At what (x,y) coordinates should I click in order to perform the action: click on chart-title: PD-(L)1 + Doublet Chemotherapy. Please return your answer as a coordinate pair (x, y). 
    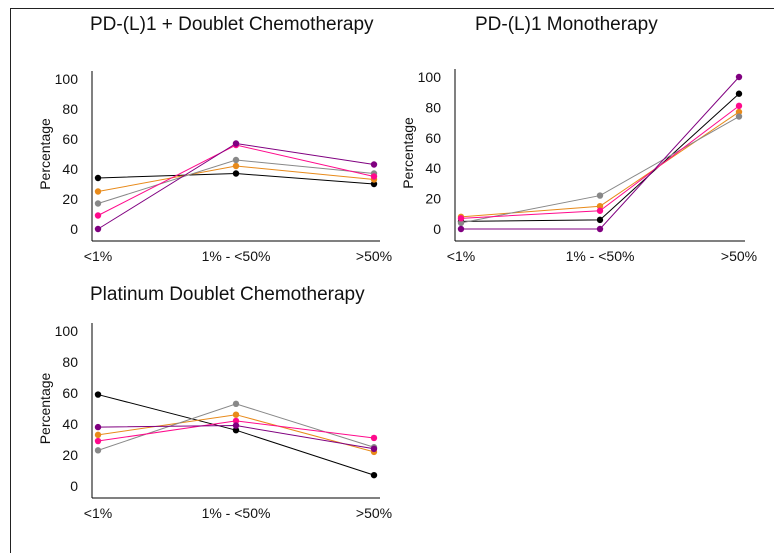
    Looking at the image, I should click on (232, 24).